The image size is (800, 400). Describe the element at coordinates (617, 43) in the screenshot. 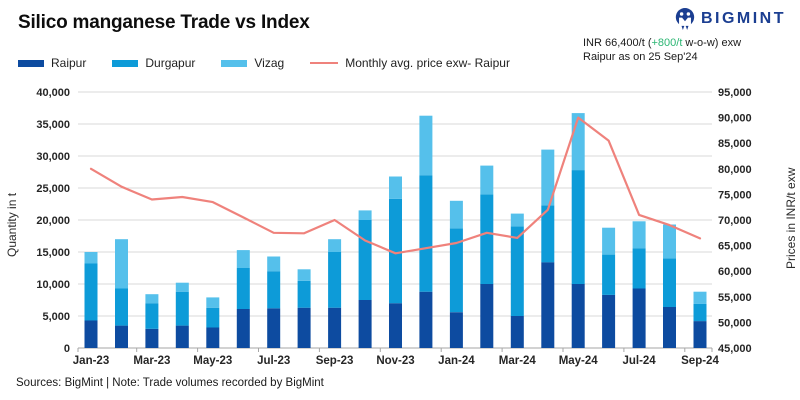

I see `price-note-prefix: INR 66,400/t (` at that location.